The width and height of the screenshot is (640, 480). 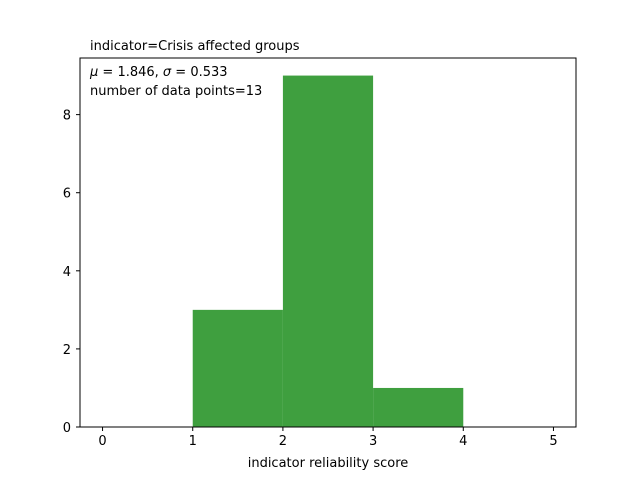 I want to click on chart-title: indicator=Crisis affected groups, so click(x=195, y=46).